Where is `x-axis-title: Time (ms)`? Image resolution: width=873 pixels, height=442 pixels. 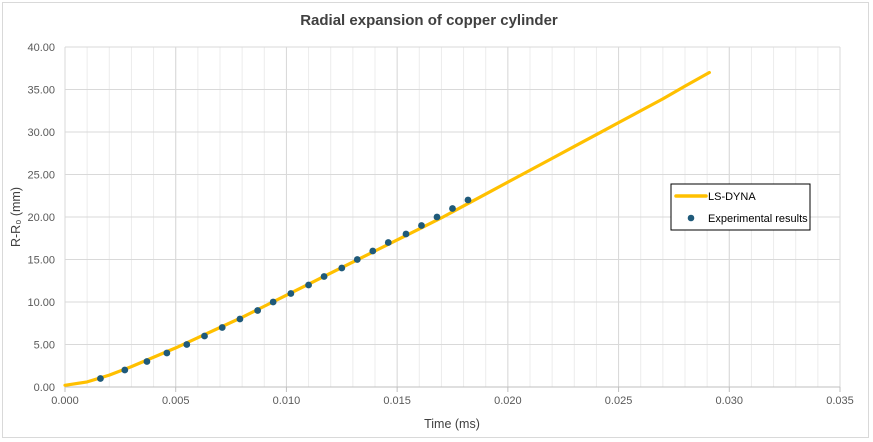
x-axis-title: Time (ms) is located at coordinates (452, 424).